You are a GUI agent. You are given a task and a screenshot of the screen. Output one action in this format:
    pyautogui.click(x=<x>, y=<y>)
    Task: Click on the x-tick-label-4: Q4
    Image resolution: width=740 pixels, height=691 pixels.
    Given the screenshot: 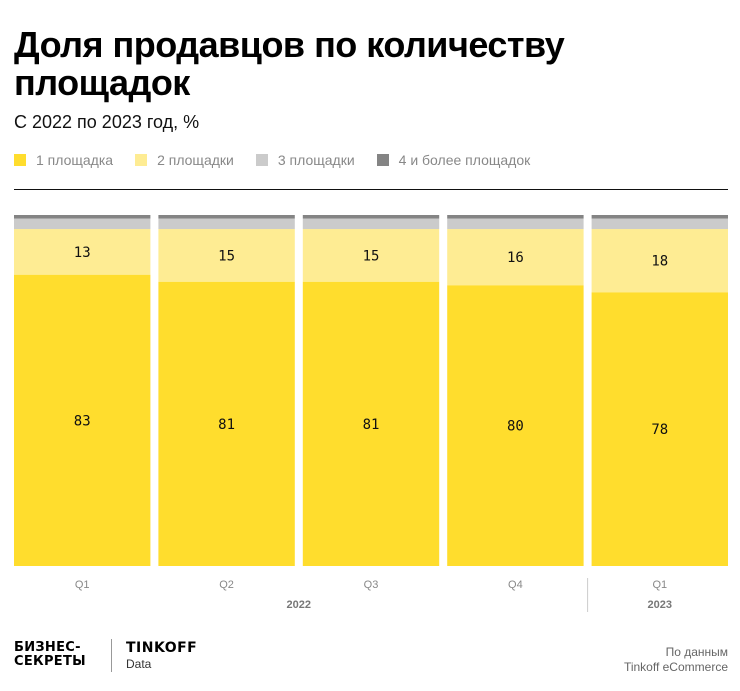 What is the action you would take?
    pyautogui.click(x=515, y=585)
    